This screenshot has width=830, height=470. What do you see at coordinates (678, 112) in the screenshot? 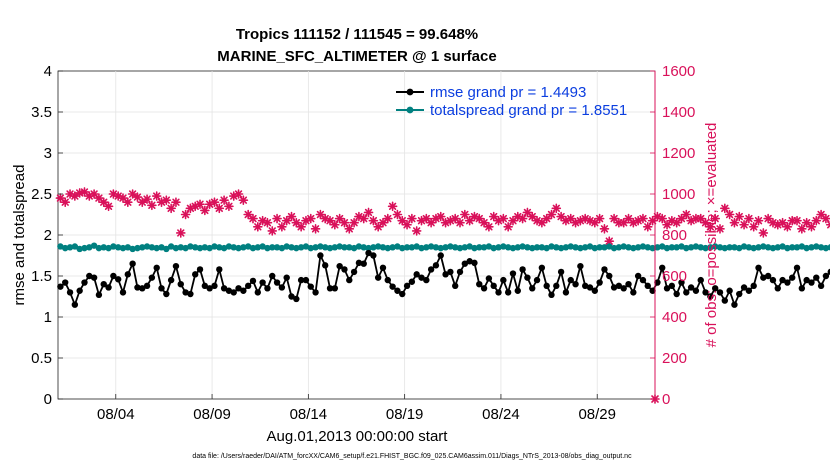
I see `y-tick-label-right: 1400` at bounding box center [678, 112].